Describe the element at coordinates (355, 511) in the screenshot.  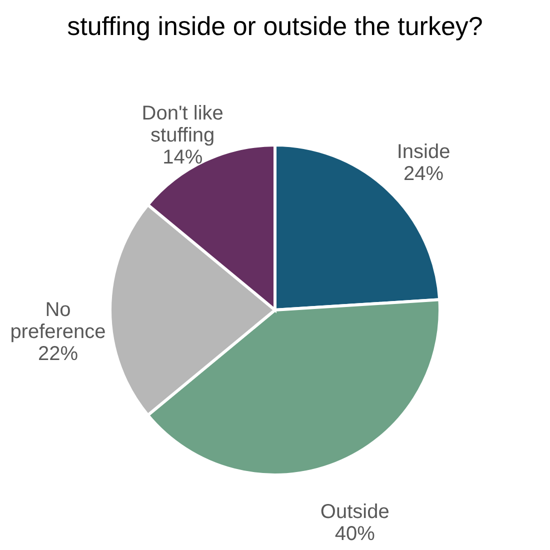
I see `slice-label: Outside` at that location.